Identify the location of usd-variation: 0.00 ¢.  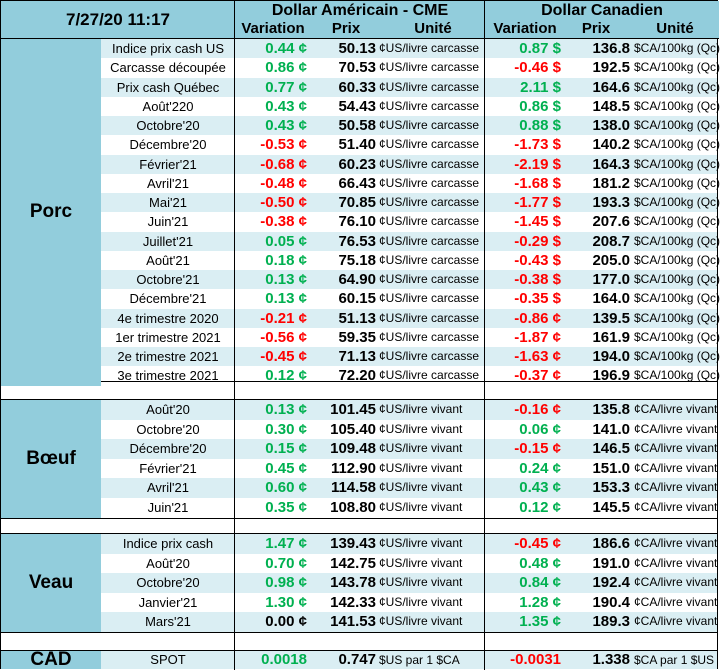
(286, 622).